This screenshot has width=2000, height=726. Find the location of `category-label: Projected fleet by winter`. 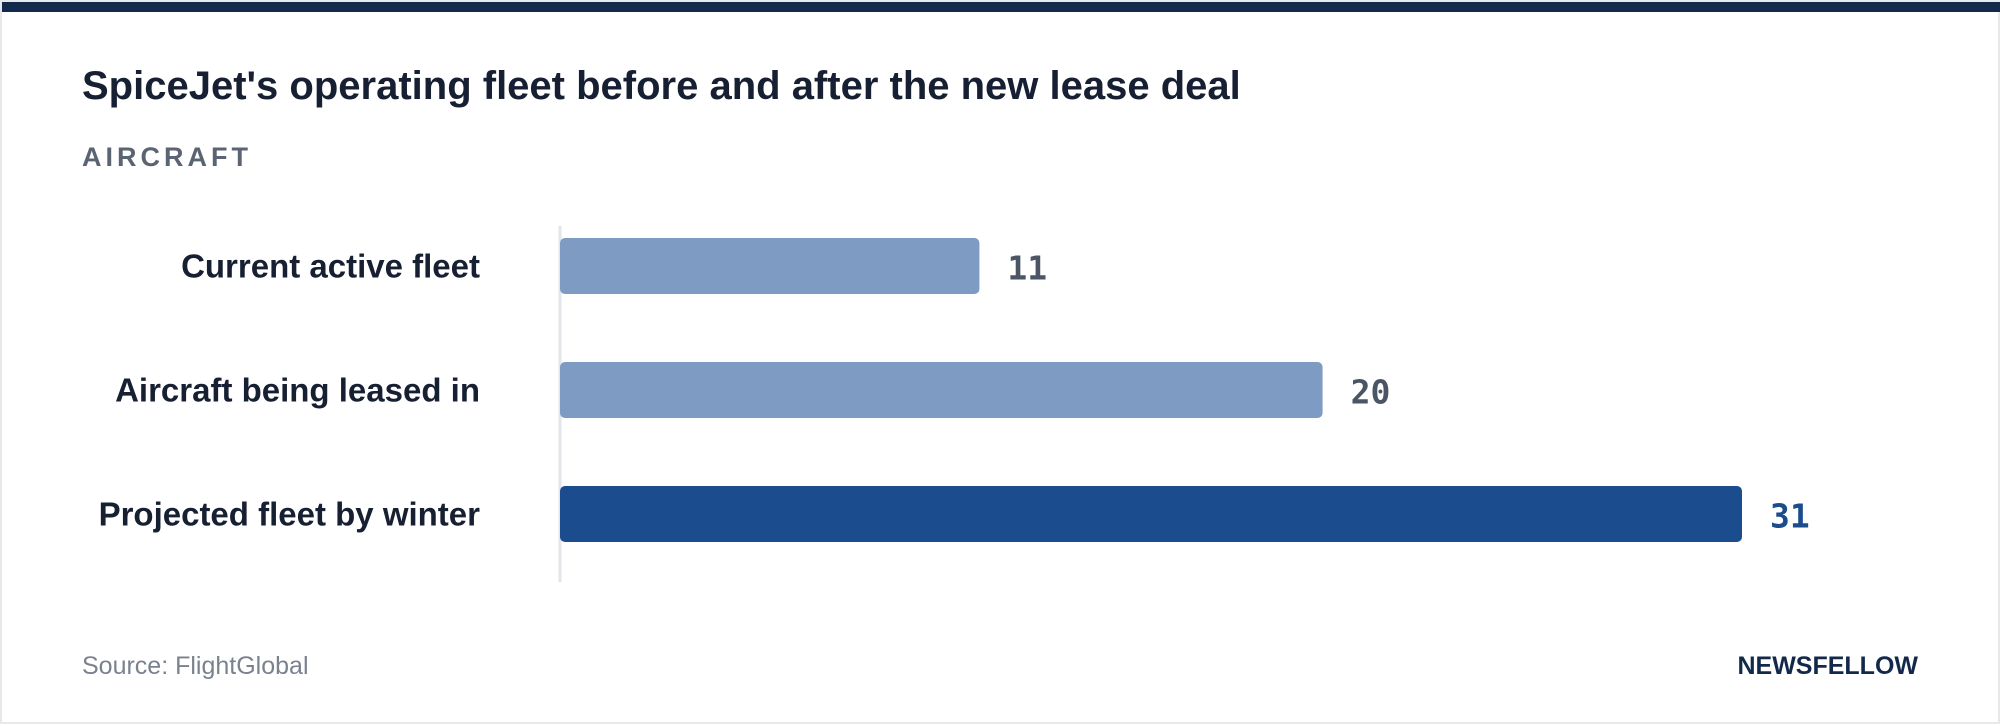

category-label: Projected fleet by winter is located at coordinates (290, 514).